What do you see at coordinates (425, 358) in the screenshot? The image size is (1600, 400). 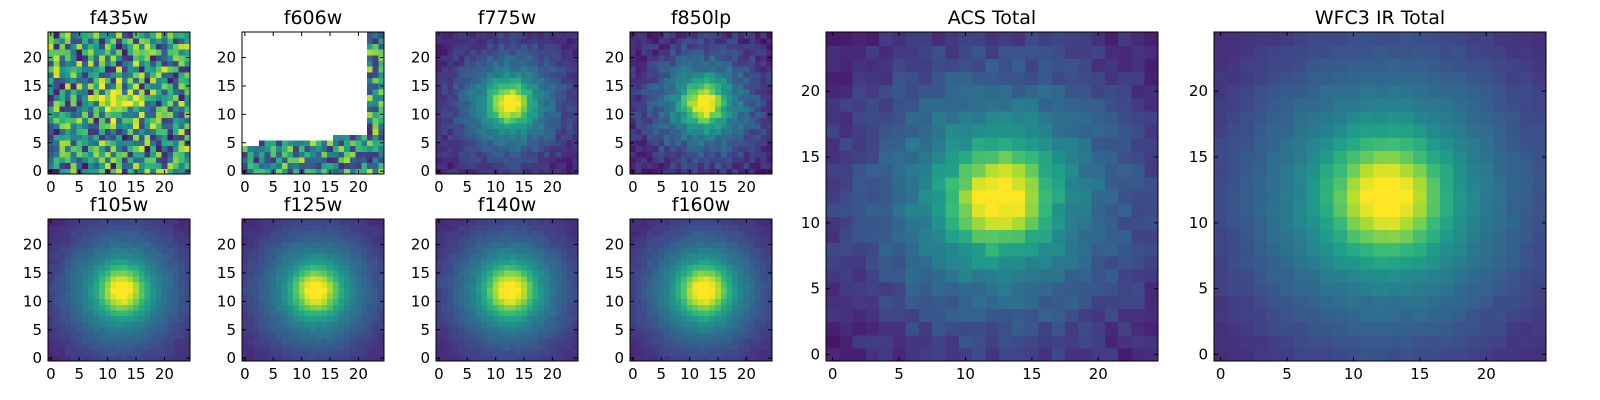 I see `y-tick-label: 0` at bounding box center [425, 358].